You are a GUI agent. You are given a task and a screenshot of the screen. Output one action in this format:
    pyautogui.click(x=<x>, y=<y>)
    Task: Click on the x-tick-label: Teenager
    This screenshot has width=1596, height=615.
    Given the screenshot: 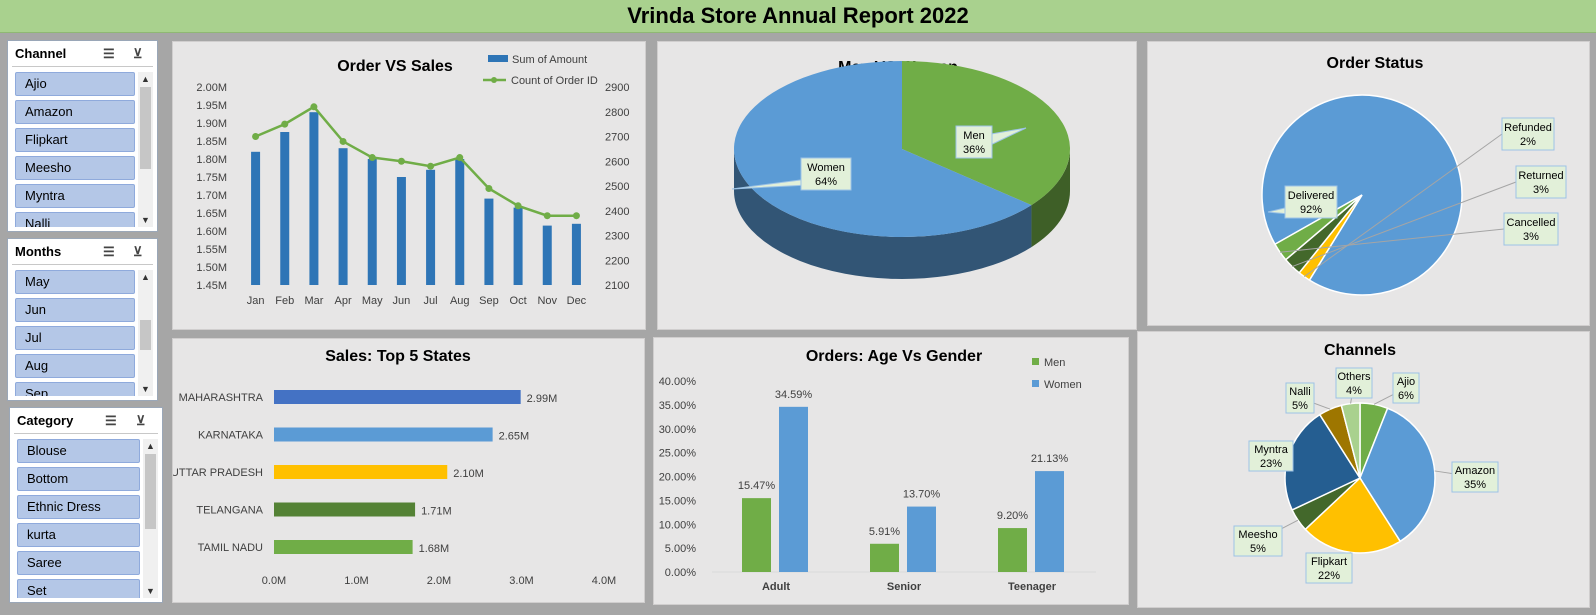 What is the action you would take?
    pyautogui.click(x=1032, y=587)
    